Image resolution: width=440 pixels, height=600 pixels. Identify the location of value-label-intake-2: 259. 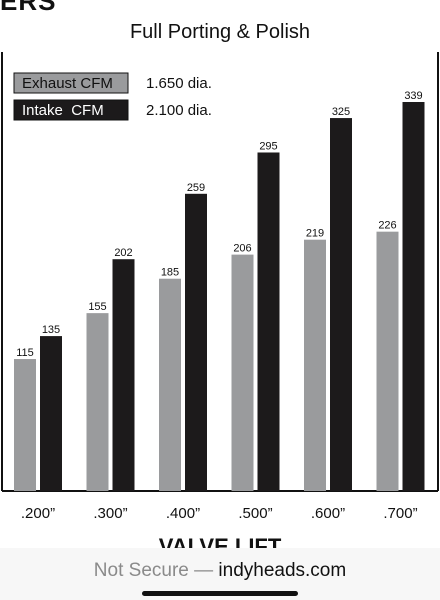
(196, 188).